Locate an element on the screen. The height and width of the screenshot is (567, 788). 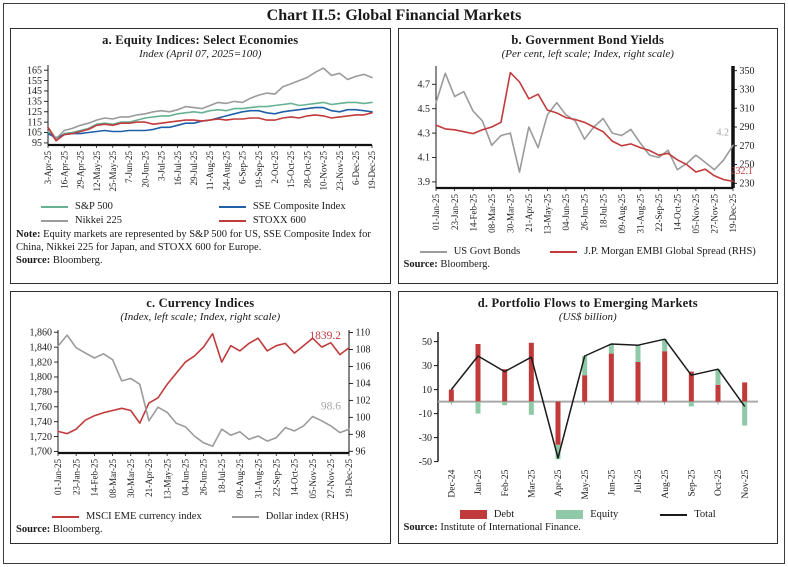
svg-text: 1,720 is located at coordinates (41, 437).